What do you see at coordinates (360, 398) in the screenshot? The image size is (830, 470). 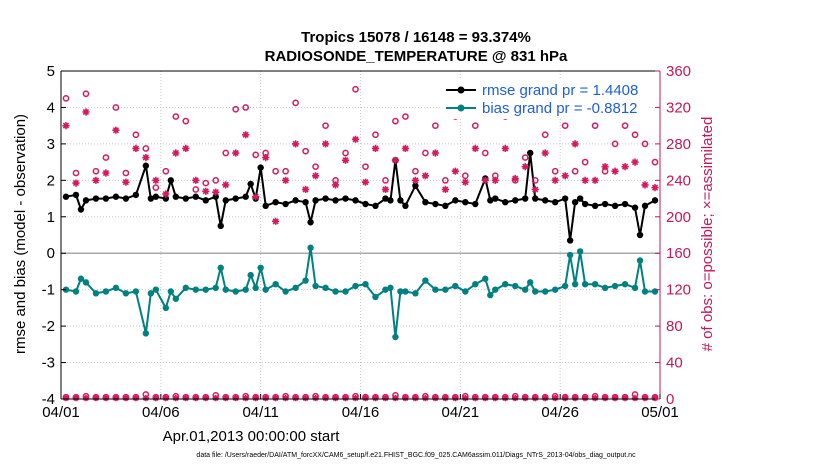 I see `series-assimilated-low` at bounding box center [360, 398].